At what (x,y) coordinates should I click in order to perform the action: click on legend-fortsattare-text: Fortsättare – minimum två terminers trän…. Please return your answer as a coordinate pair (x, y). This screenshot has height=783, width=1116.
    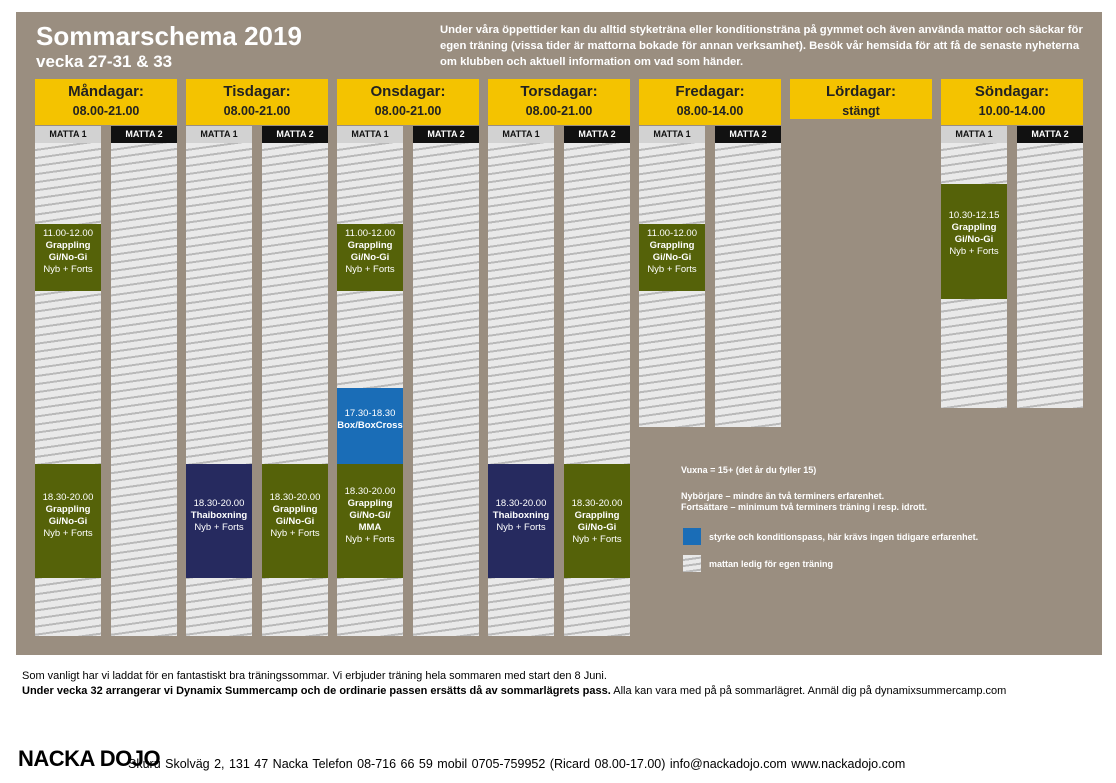
    Looking at the image, I should click on (804, 507).